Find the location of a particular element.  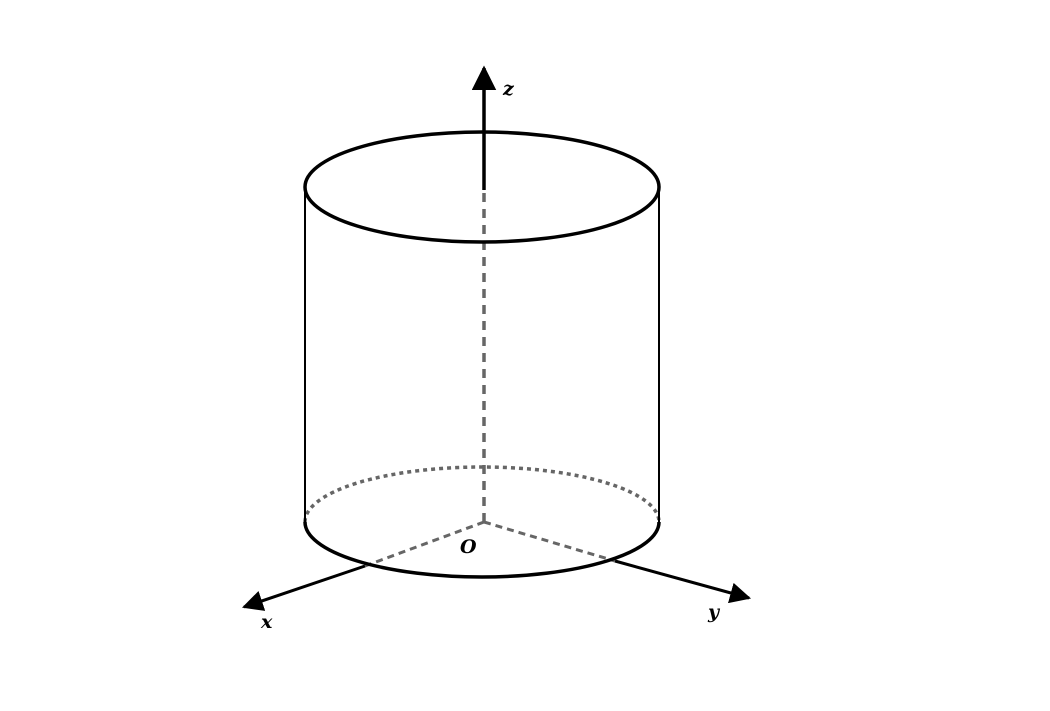

bottom-ellipse-front-arc is located at coordinates (482, 550).